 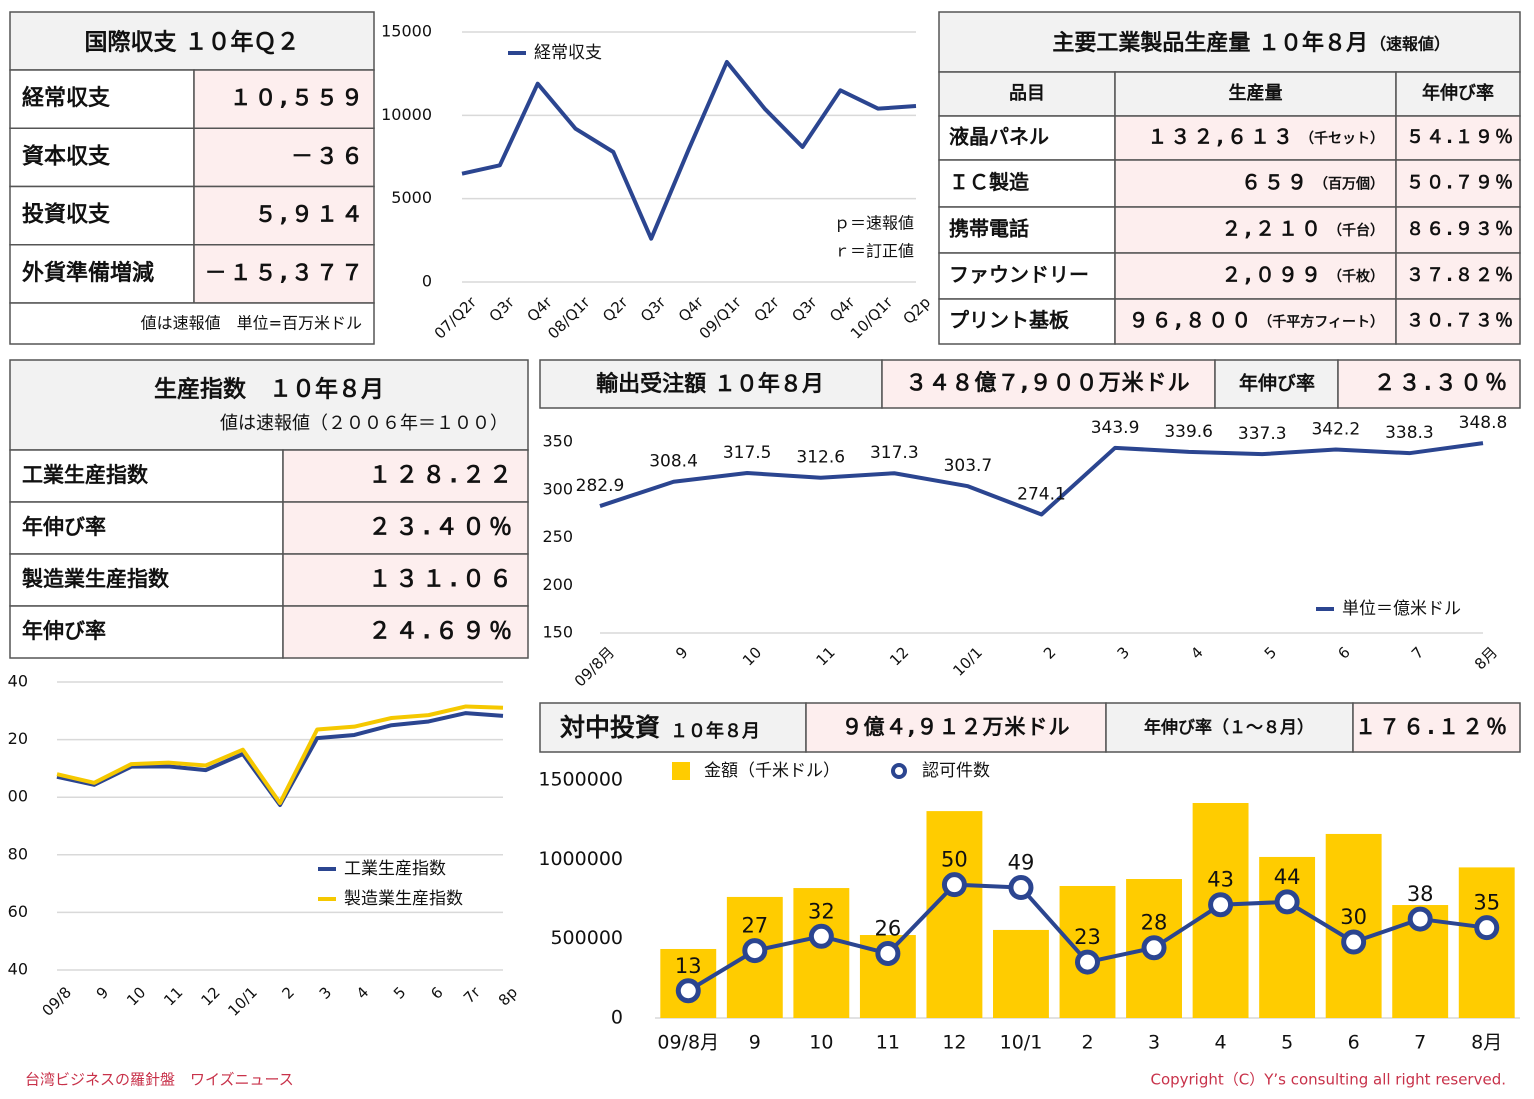 I want to click on header-value: ３４８億７,９００万米ドル, so click(x=1047, y=383).